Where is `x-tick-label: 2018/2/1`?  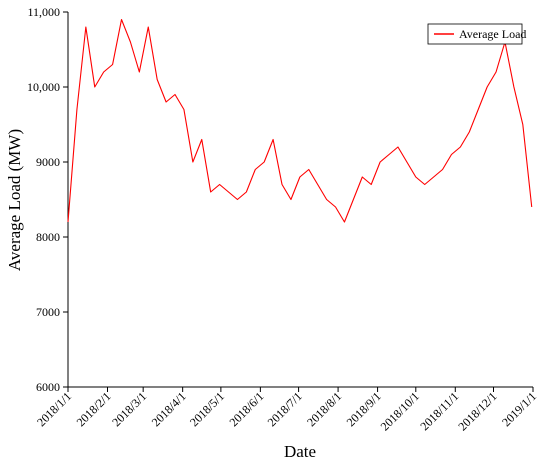 x-tick-label: 2018/2/1 is located at coordinates (94, 409).